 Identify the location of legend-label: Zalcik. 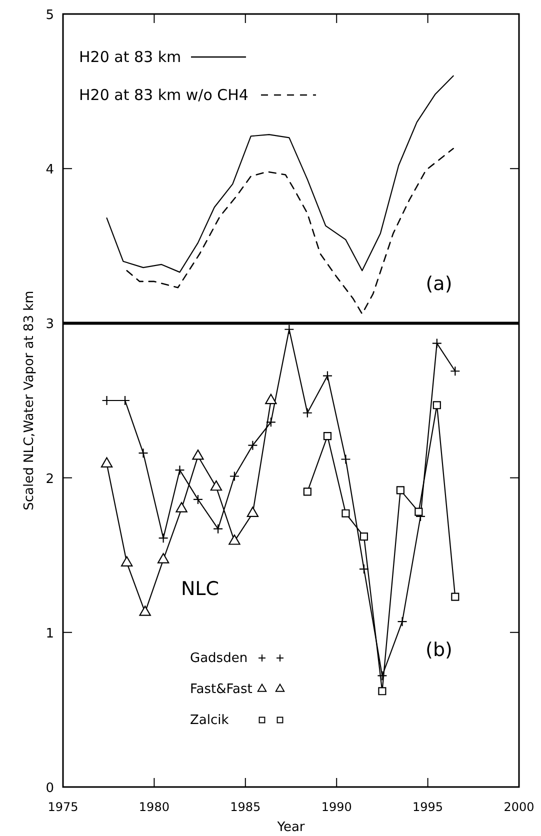
(210, 720).